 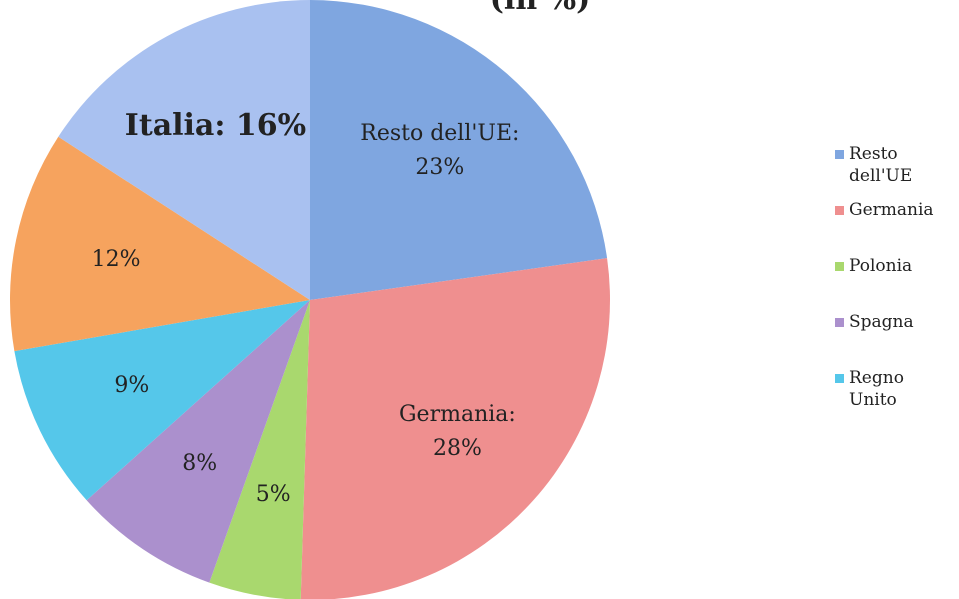 I want to click on data-label: Italia: 16%, so click(x=215, y=126).